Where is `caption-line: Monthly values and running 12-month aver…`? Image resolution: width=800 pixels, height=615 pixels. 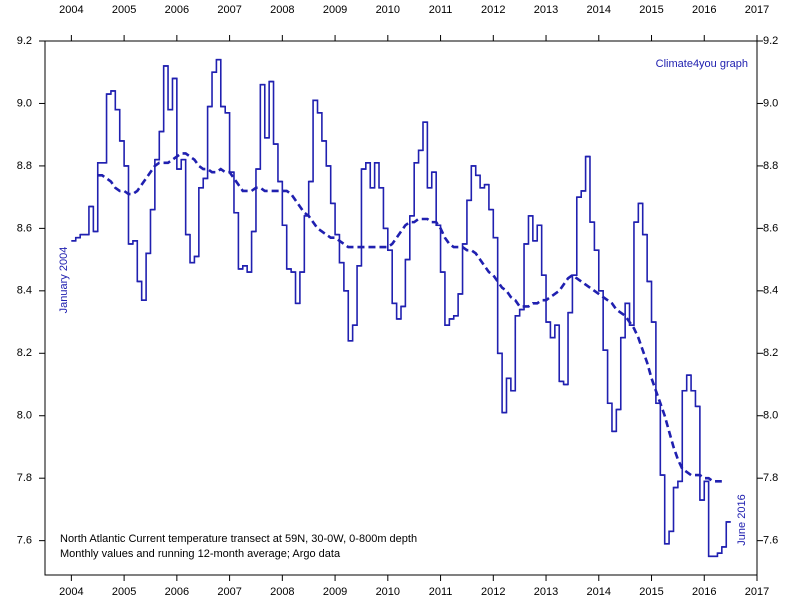 caption-line: Monthly values and running 12-month aver… is located at coordinates (200, 554).